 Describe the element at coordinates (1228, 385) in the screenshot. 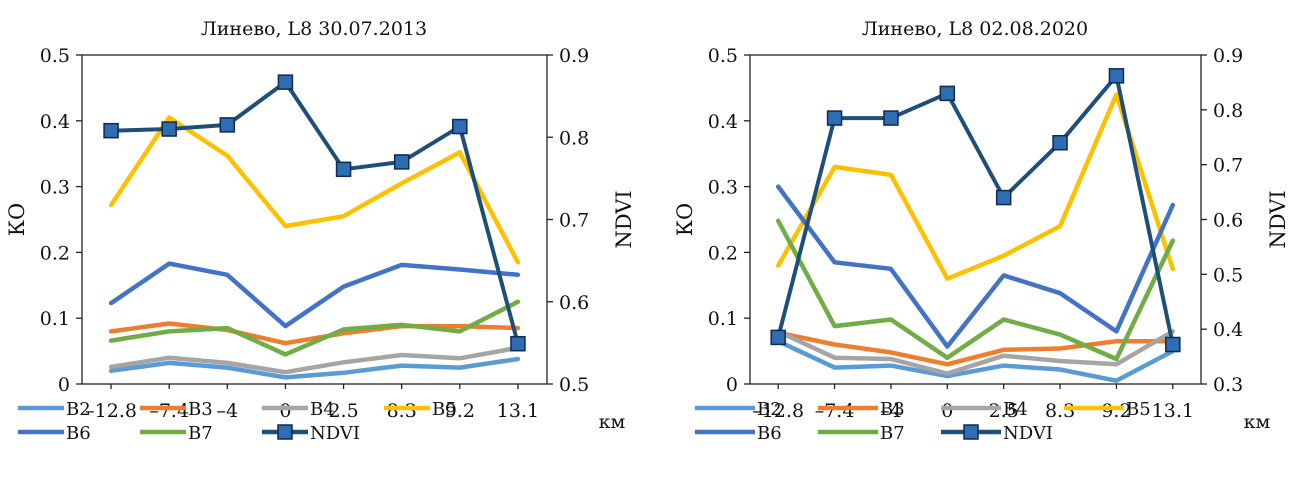

I see `y2-tick-label: 0.3` at that location.